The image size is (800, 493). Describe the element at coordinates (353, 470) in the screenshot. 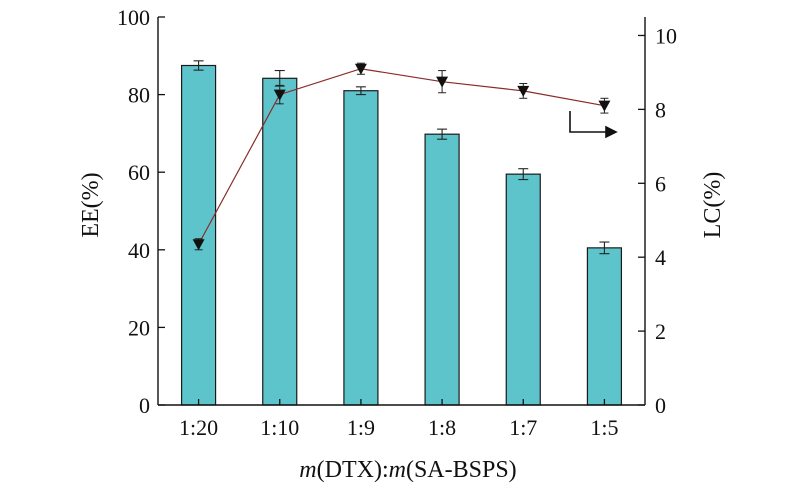

I see `x-axis-label-dtx: (DTX):` at that location.